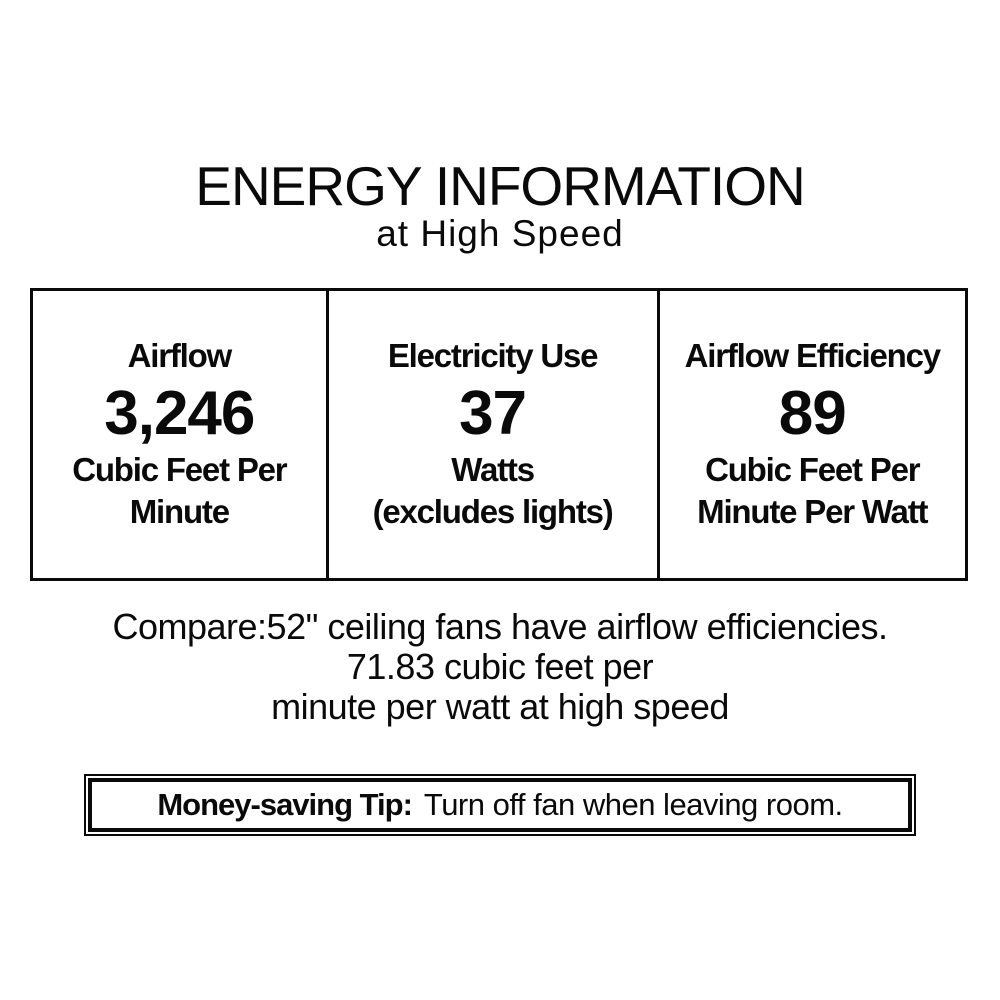 The image size is (1000, 1000). Describe the element at coordinates (179, 469) in the screenshot. I see `airflow-unit-line: Cubic Feet Per` at that location.